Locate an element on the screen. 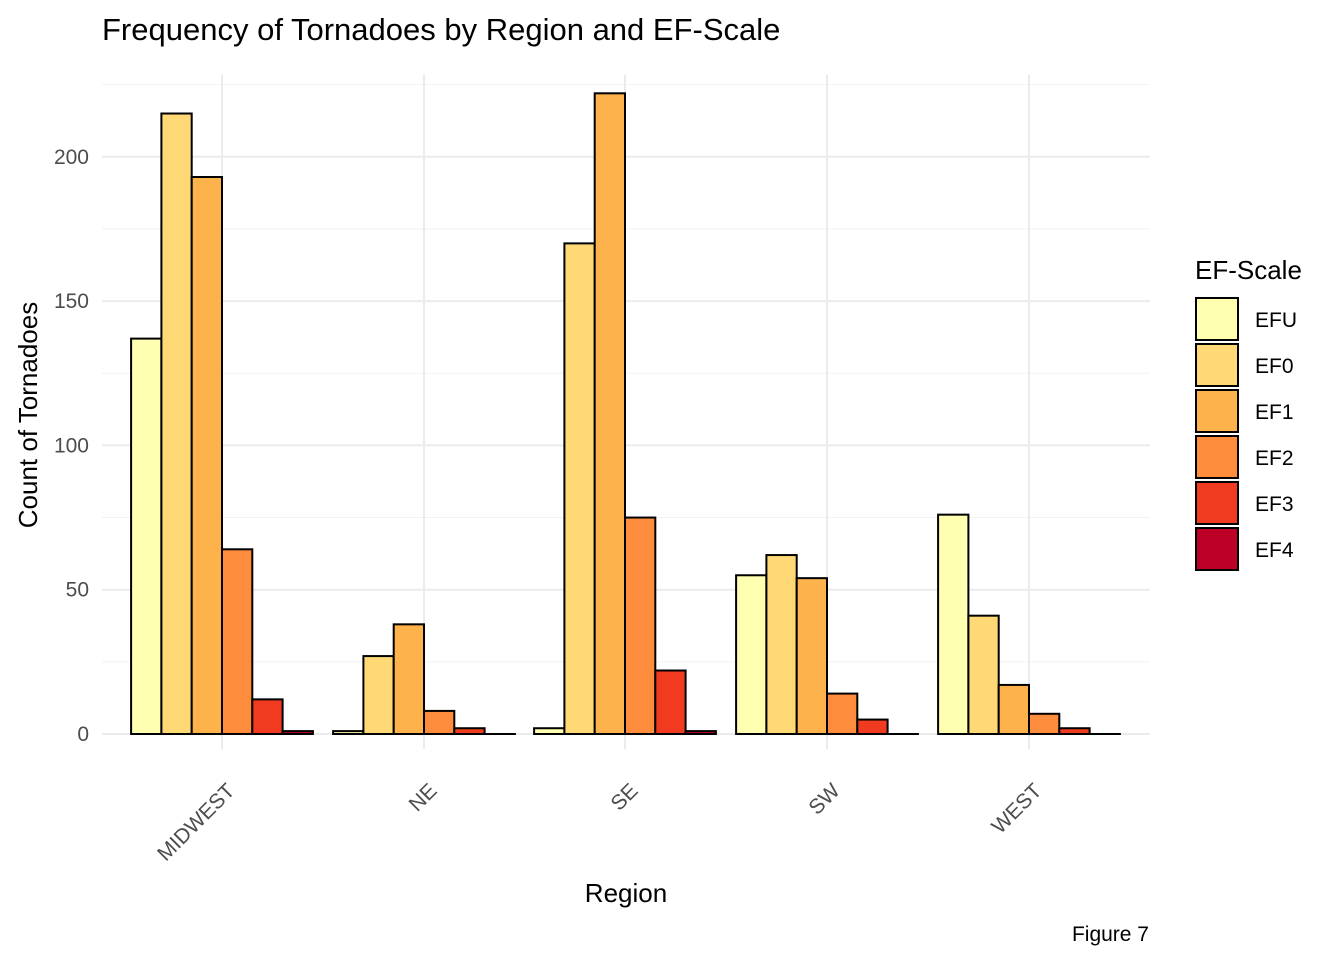  legend: EFU EF0 EF1 EF2 EF3 EF4 is located at coordinates (1246, 434).